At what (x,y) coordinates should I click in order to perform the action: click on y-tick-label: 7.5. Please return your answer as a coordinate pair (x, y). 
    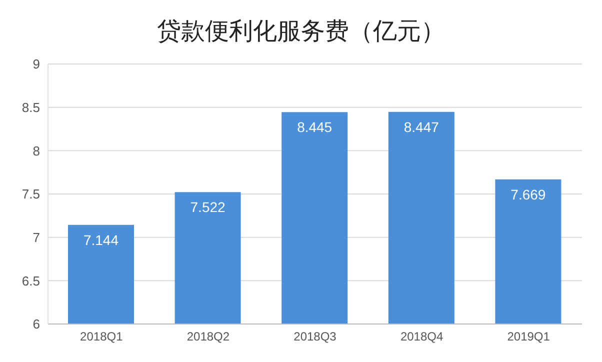
    Looking at the image, I should click on (31, 194).